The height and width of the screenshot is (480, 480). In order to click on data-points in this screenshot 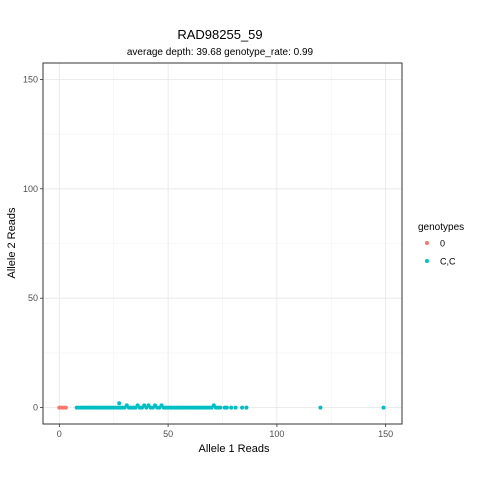, I will do `click(221, 405)`.